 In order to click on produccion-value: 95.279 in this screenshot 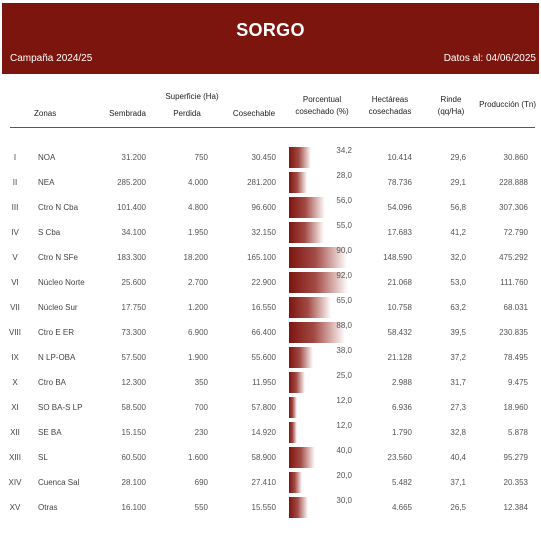, I will do `click(515, 457)`.